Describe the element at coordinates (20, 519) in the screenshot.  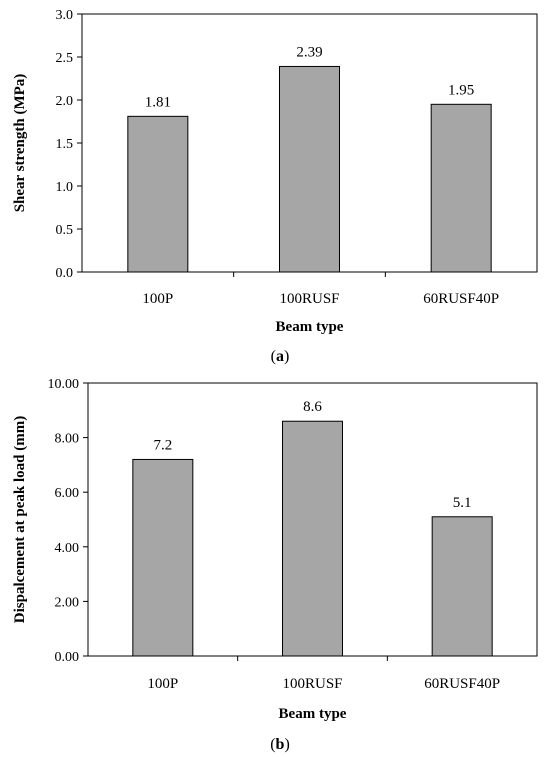
I see `y-axis-title: Dispalcement at peak load (mm)` at that location.